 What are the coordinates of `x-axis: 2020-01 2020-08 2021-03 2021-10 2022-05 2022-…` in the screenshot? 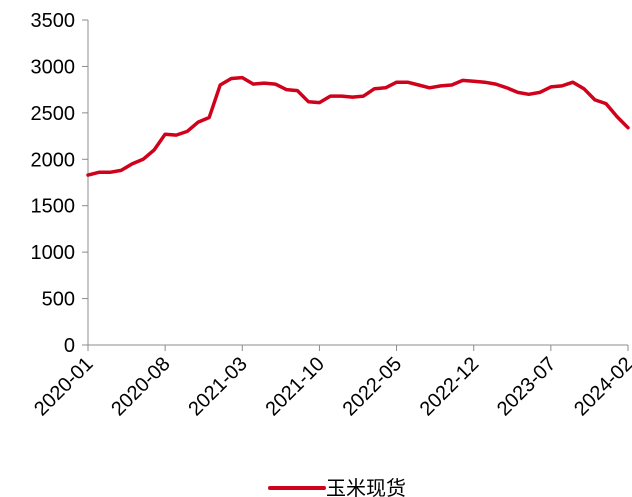 It's located at (331, 382).